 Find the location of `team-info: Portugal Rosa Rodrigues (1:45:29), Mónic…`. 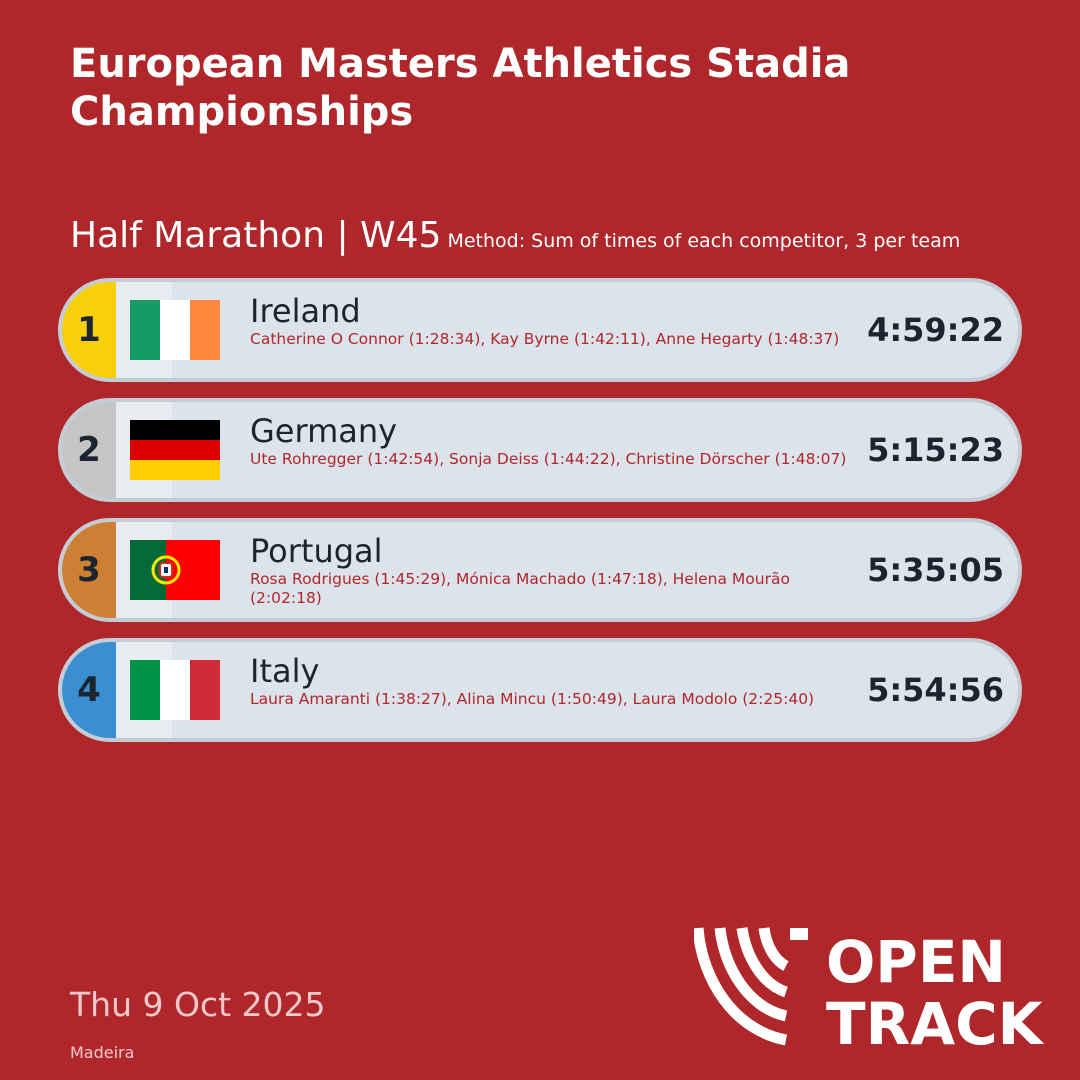

team-info: Portugal Rosa Rodrigues (1:45:29), Mónic… is located at coordinates (555, 570).